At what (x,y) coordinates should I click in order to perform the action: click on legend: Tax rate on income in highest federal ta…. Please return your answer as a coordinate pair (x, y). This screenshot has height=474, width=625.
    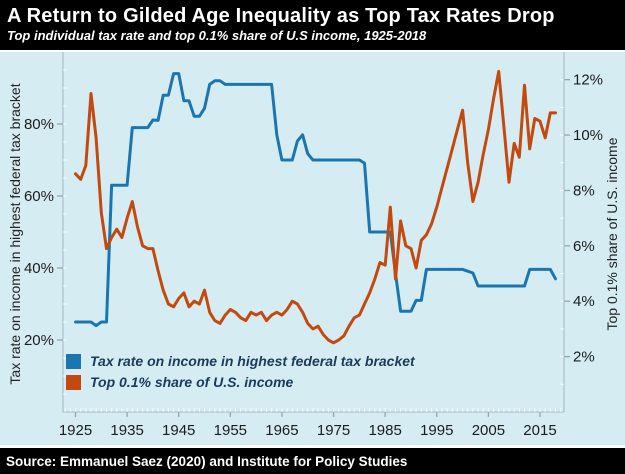
    Looking at the image, I should click on (240, 374).